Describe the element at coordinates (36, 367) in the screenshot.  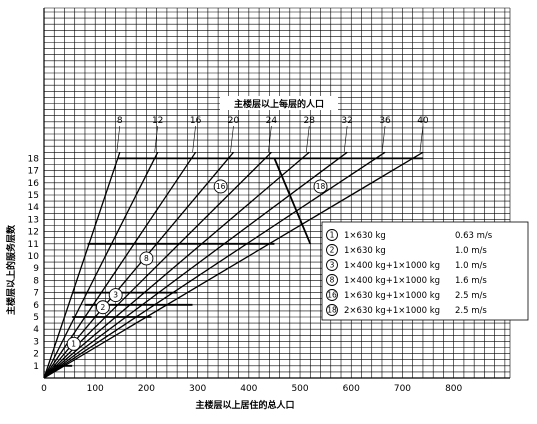
I see `y-tick-label: 1` at that location.